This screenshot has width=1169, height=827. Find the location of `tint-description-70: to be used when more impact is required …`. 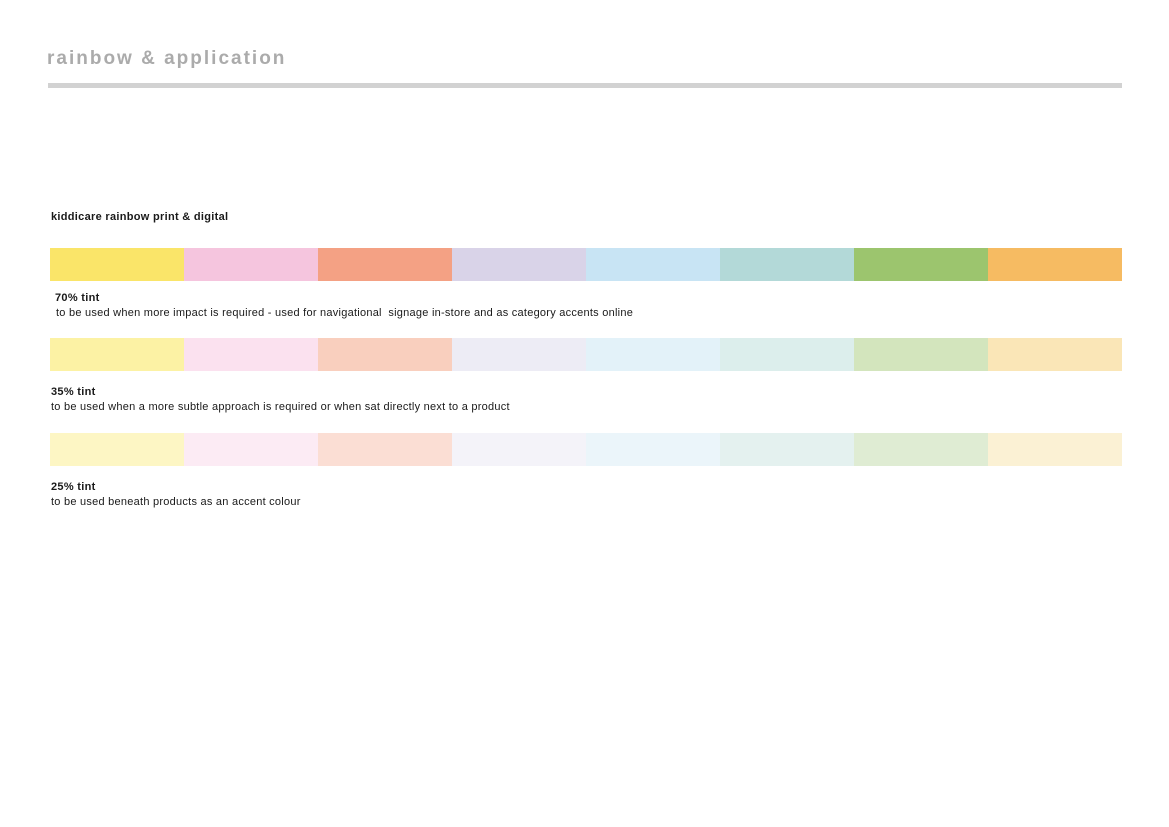

tint-description-70: to be used when more impact is required … is located at coordinates (345, 313).